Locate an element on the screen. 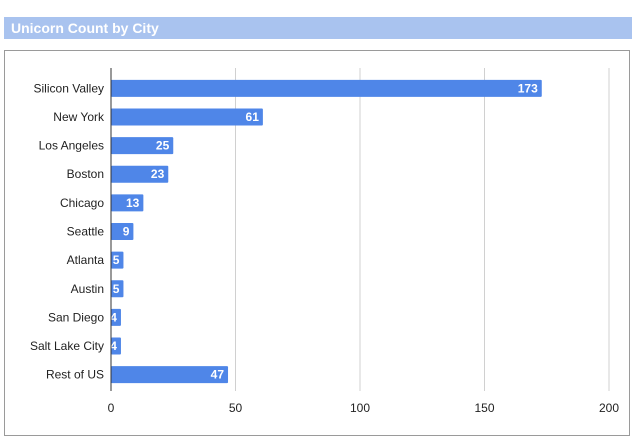 Image resolution: width=640 pixels, height=444 pixels. category-label-10: Rest of US is located at coordinates (75, 375).